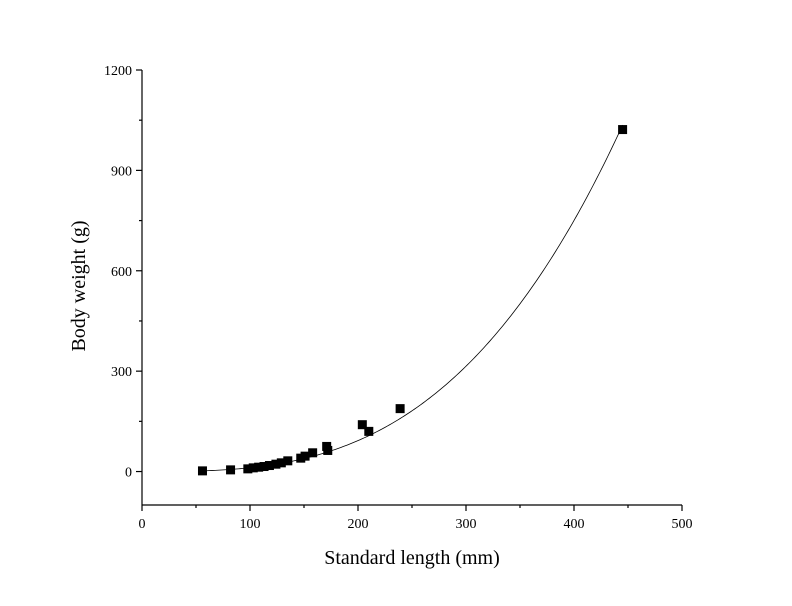  What do you see at coordinates (574, 524) in the screenshot?
I see `x-tick-label: 400` at bounding box center [574, 524].